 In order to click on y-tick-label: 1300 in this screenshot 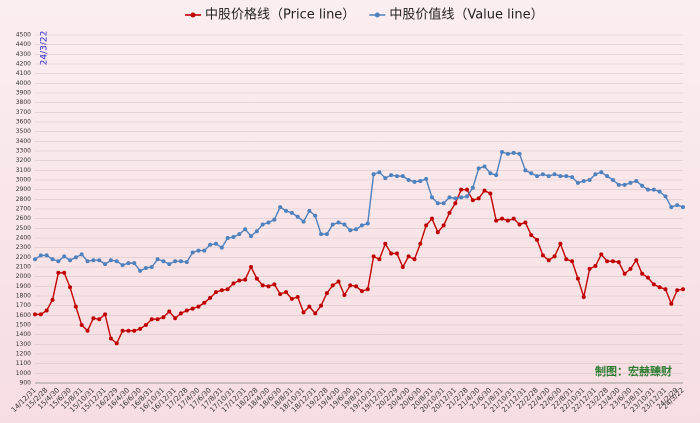, I will do `click(23, 344)`.